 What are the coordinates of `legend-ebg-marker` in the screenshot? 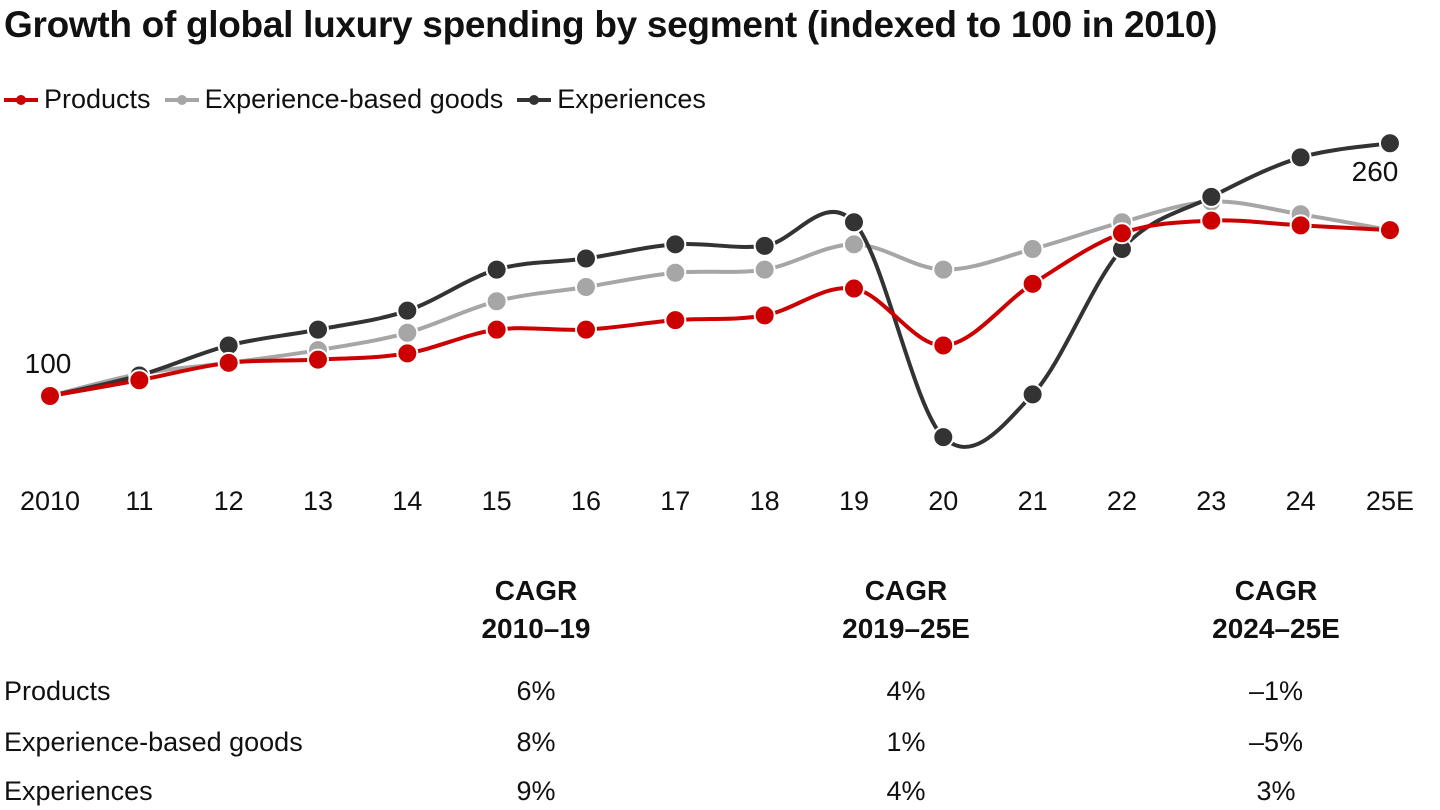 It's located at (181, 99).